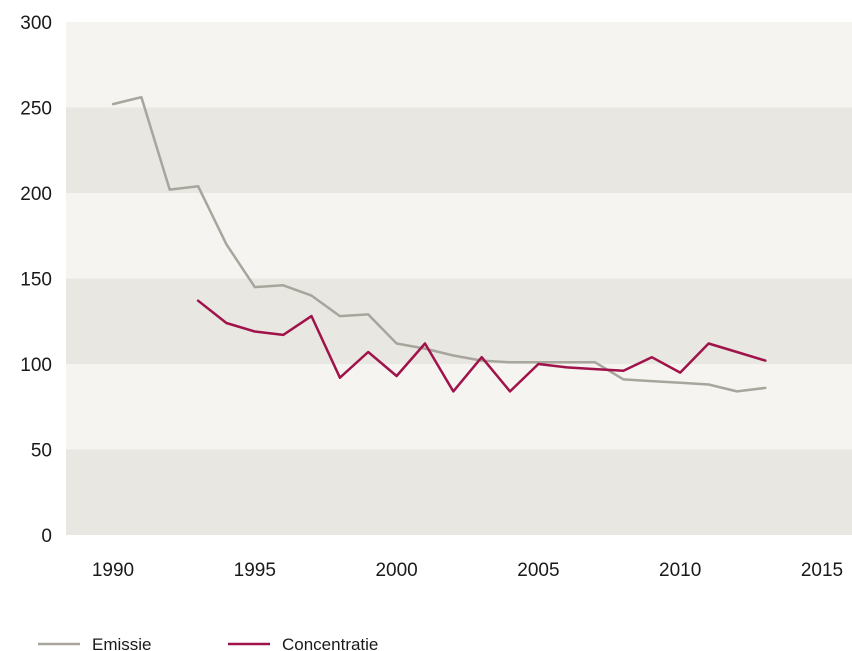  What do you see at coordinates (36, 194) in the screenshot?
I see `y-tick-label: 200` at bounding box center [36, 194].